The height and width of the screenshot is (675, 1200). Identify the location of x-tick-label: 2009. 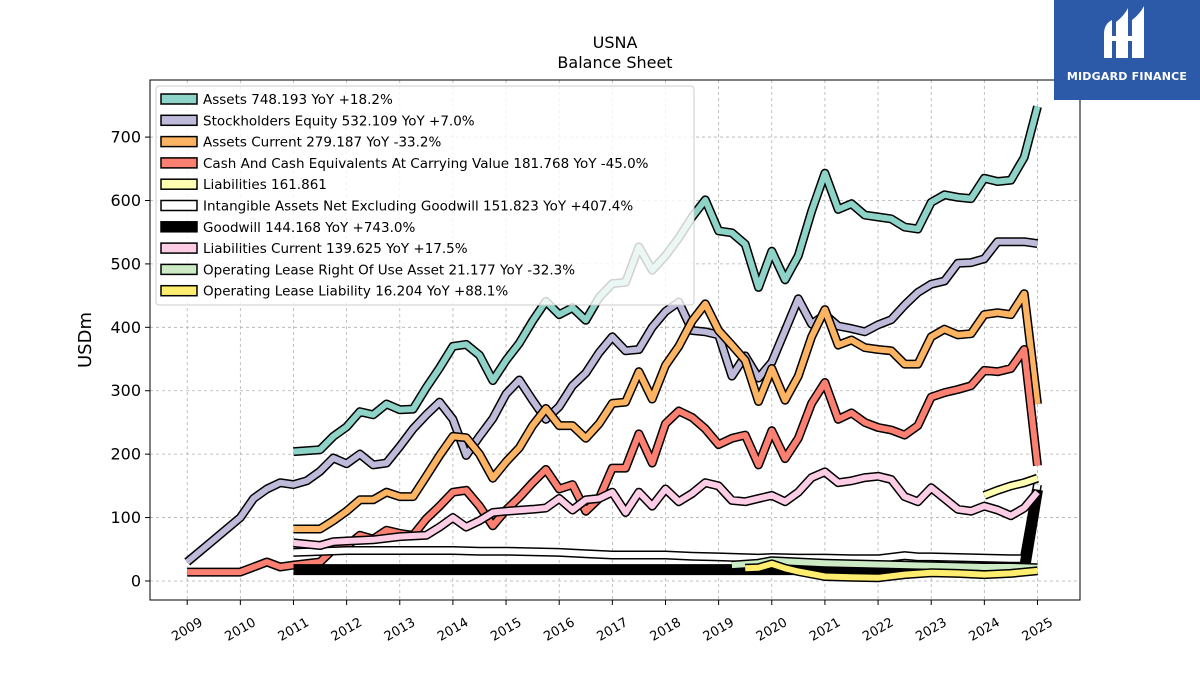
(187, 630).